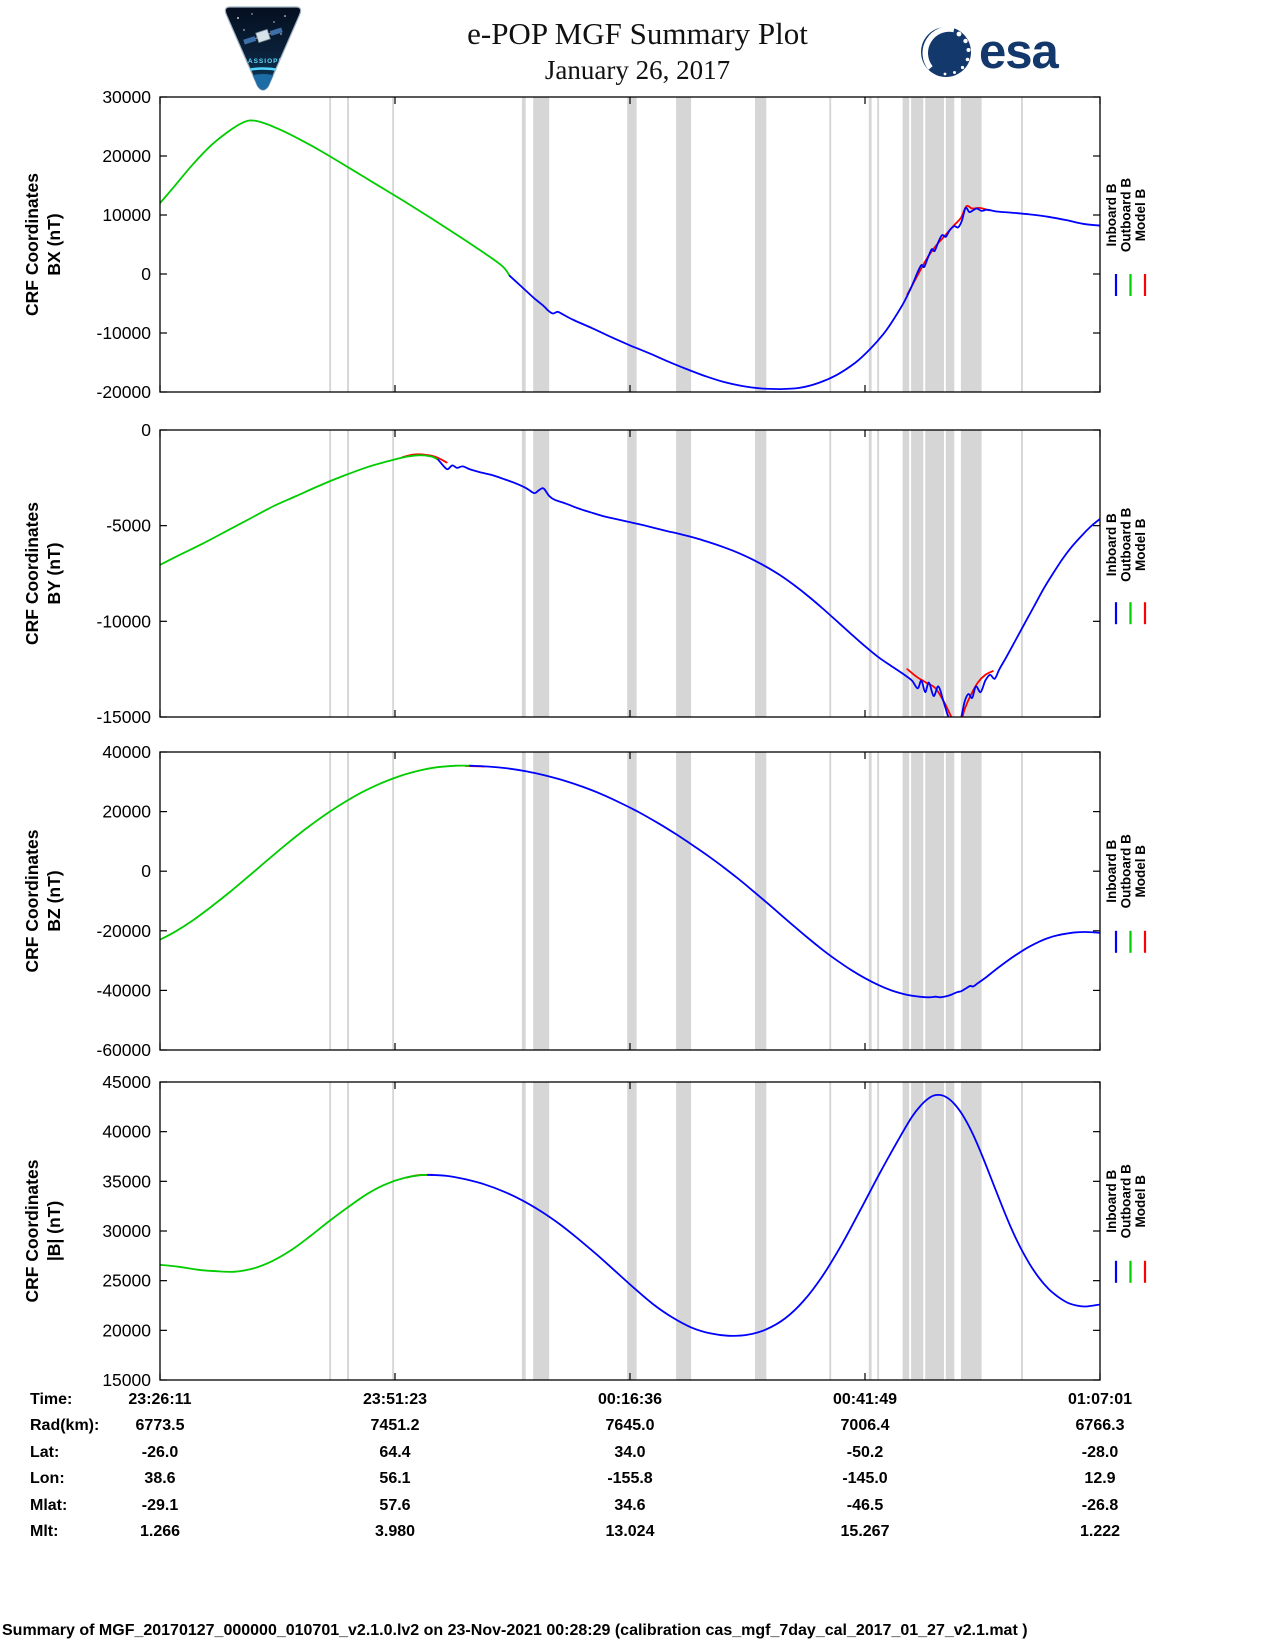  What do you see at coordinates (263, 61) in the screenshot?
I see `cassiope-wordmark: CASSIOPE` at bounding box center [263, 61].